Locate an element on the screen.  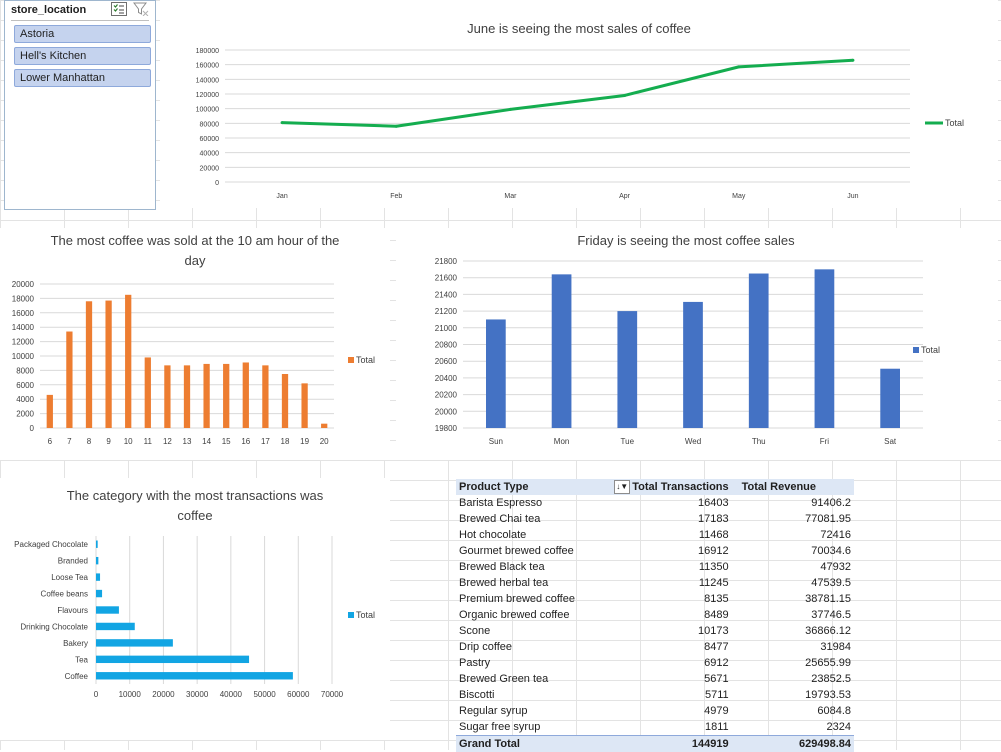
cell-product-type: Premium brewed coffee is located at coordinates (529, 599).